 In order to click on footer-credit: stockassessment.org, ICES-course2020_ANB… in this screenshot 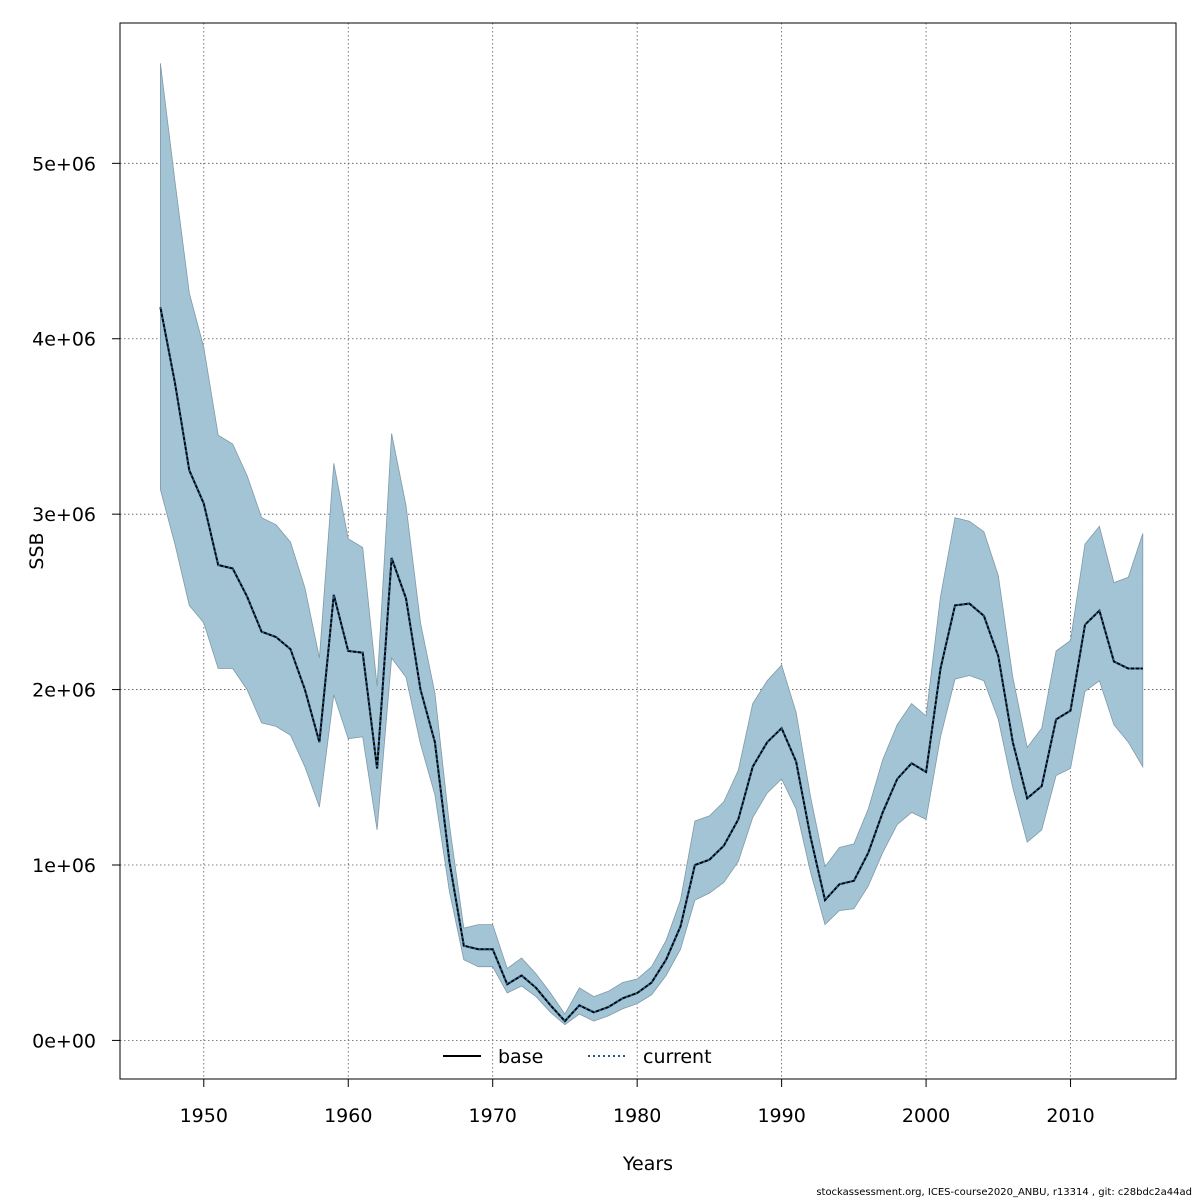, I will do `click(1004, 1192)`.